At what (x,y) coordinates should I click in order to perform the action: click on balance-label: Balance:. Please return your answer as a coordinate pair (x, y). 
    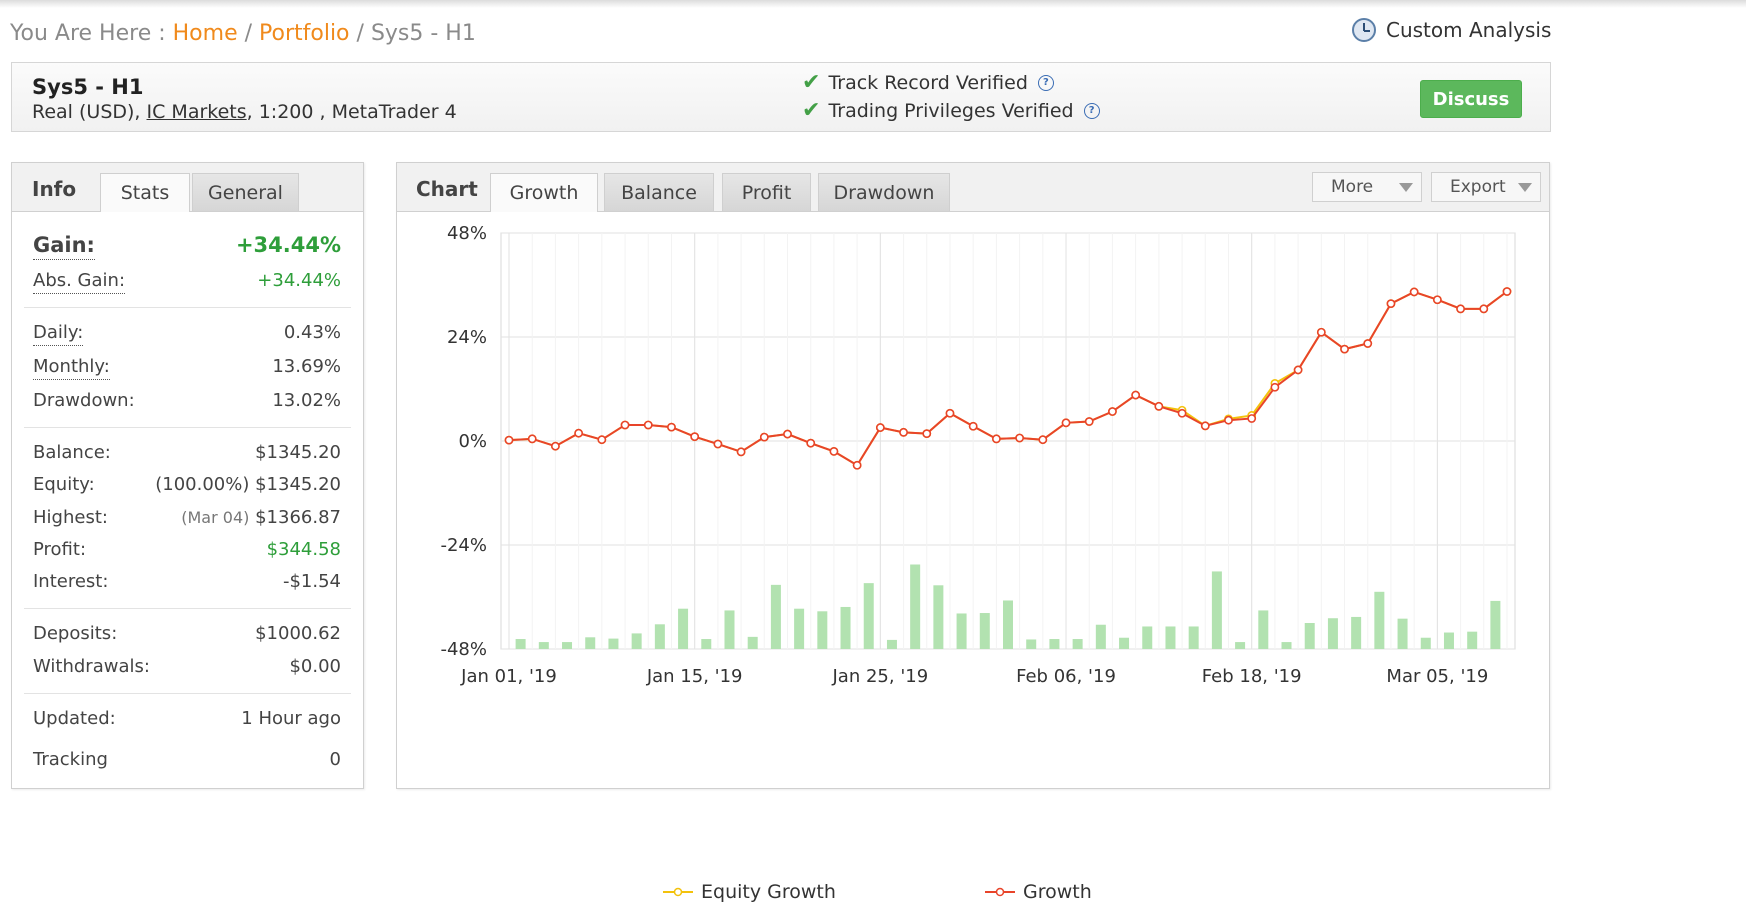
    Looking at the image, I should click on (72, 452).